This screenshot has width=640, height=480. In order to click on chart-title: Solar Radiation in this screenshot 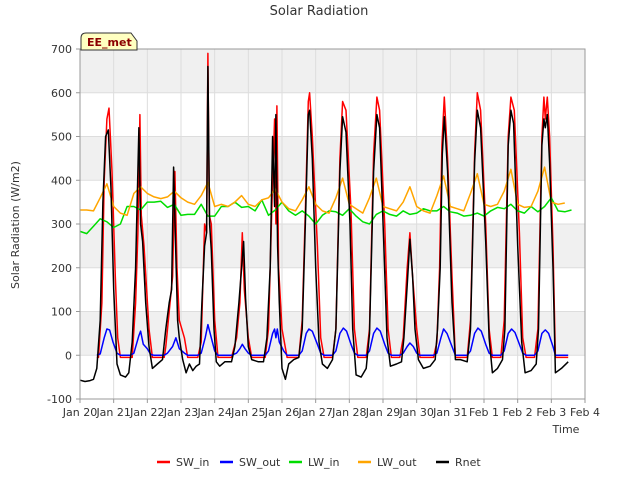, I will do `click(319, 11)`.